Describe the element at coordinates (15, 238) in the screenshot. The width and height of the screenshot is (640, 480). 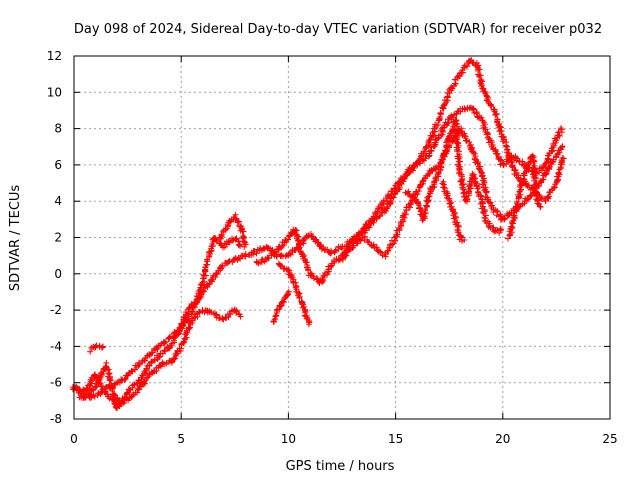
I see `y-axis-label: SDTVAR / TECUs` at that location.